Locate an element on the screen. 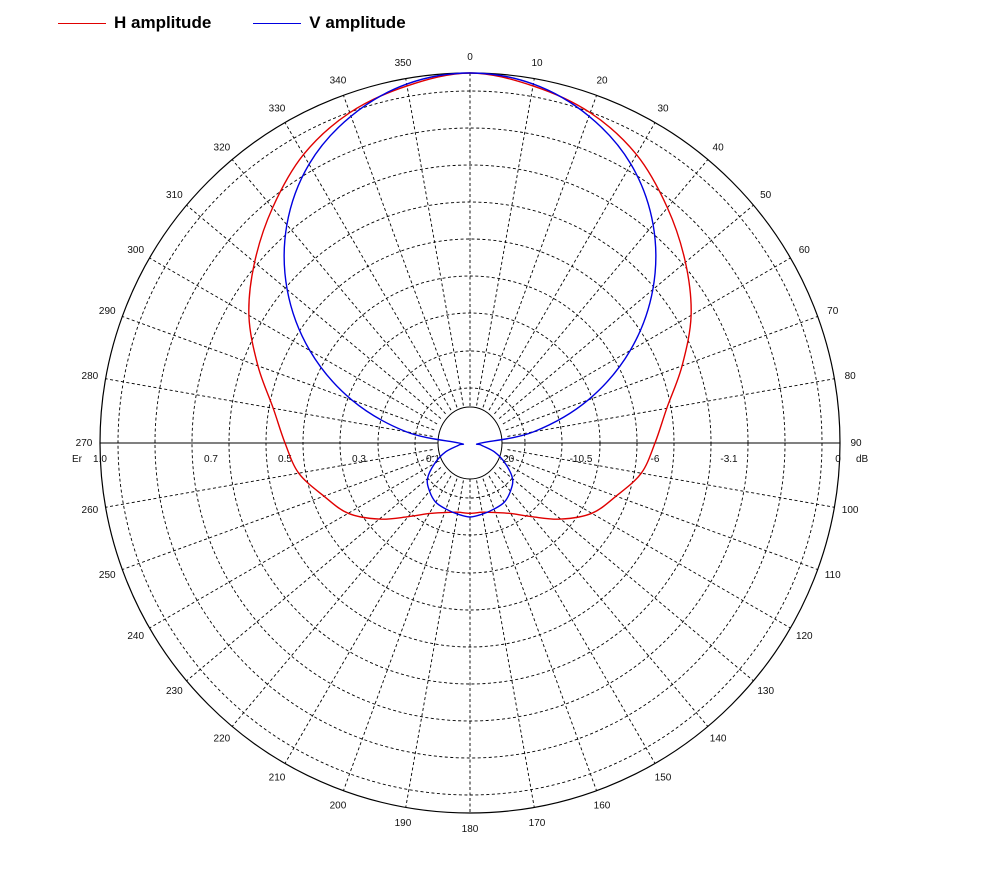 The width and height of the screenshot is (1000, 871). angle-label: 230 is located at coordinates (174, 691).